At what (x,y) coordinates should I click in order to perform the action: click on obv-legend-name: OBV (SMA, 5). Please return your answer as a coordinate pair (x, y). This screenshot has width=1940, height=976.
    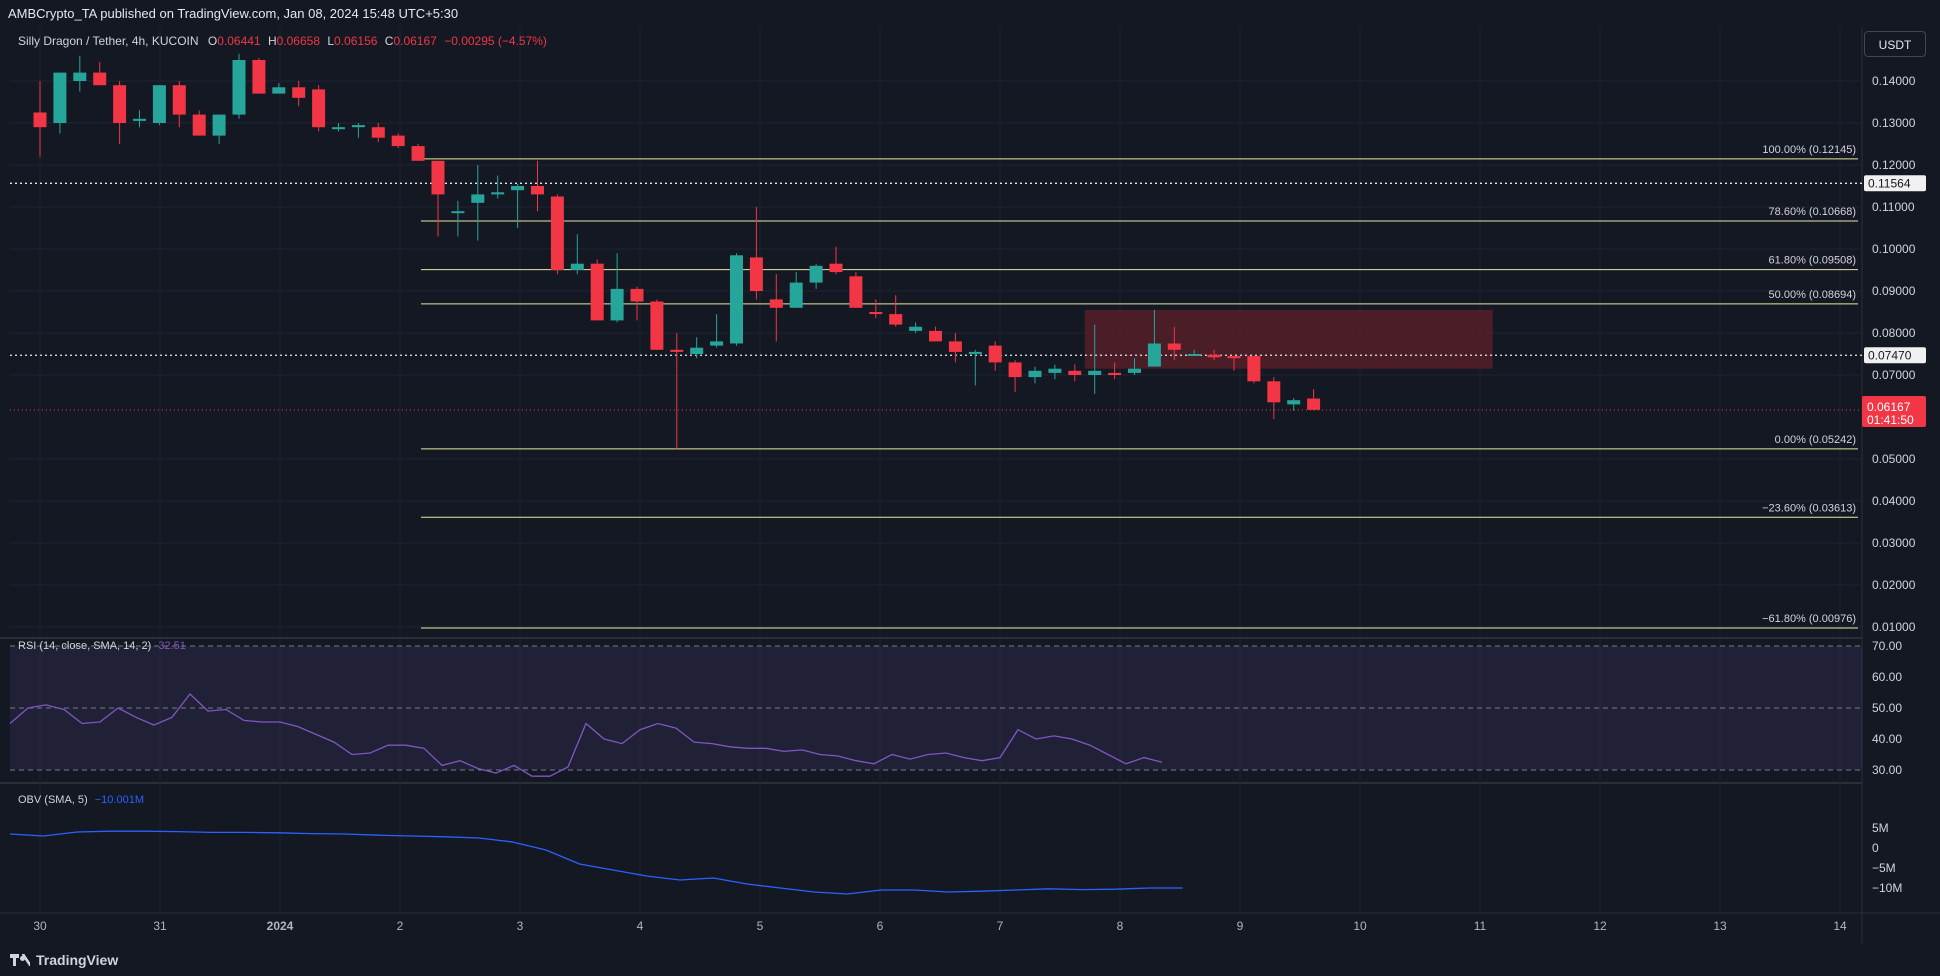
    Looking at the image, I should click on (53, 800).